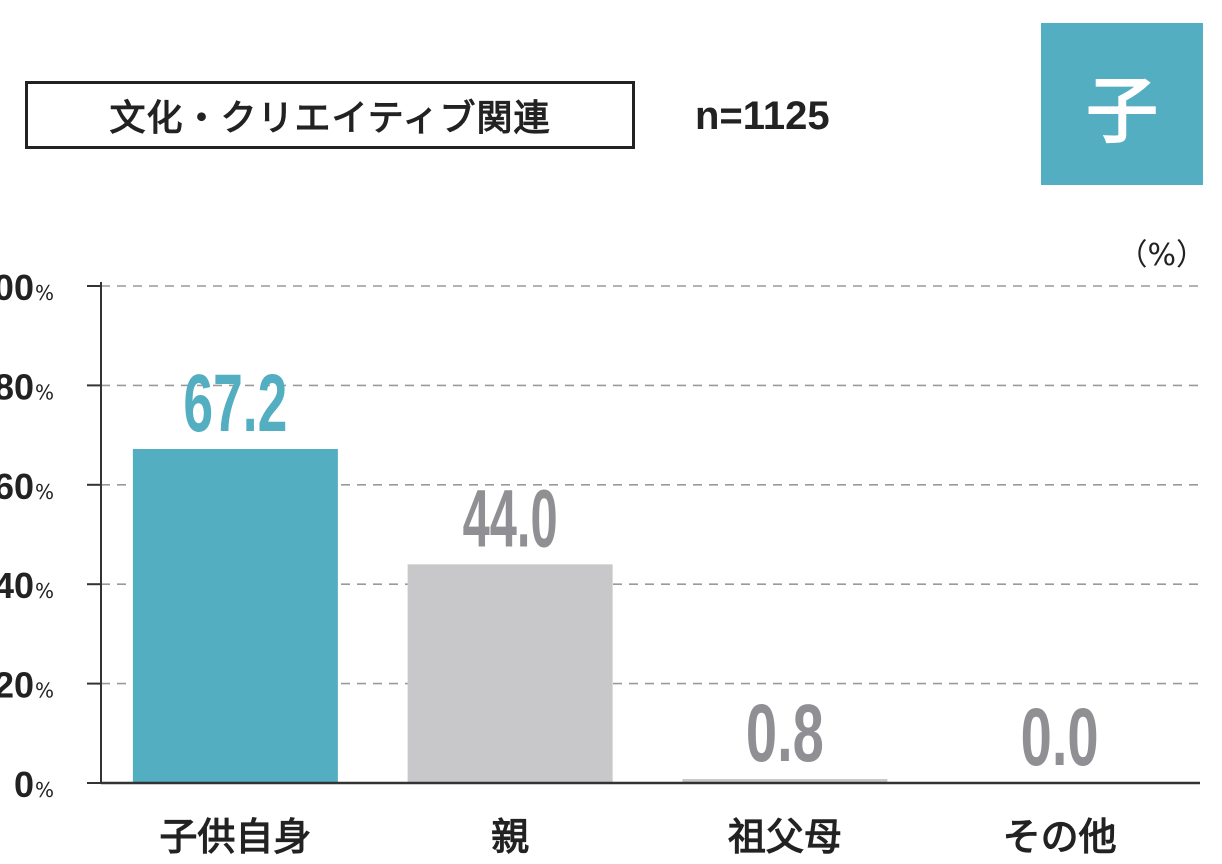  I want to click on category-title: 文化・クリエイティブ関連, so click(330, 115).